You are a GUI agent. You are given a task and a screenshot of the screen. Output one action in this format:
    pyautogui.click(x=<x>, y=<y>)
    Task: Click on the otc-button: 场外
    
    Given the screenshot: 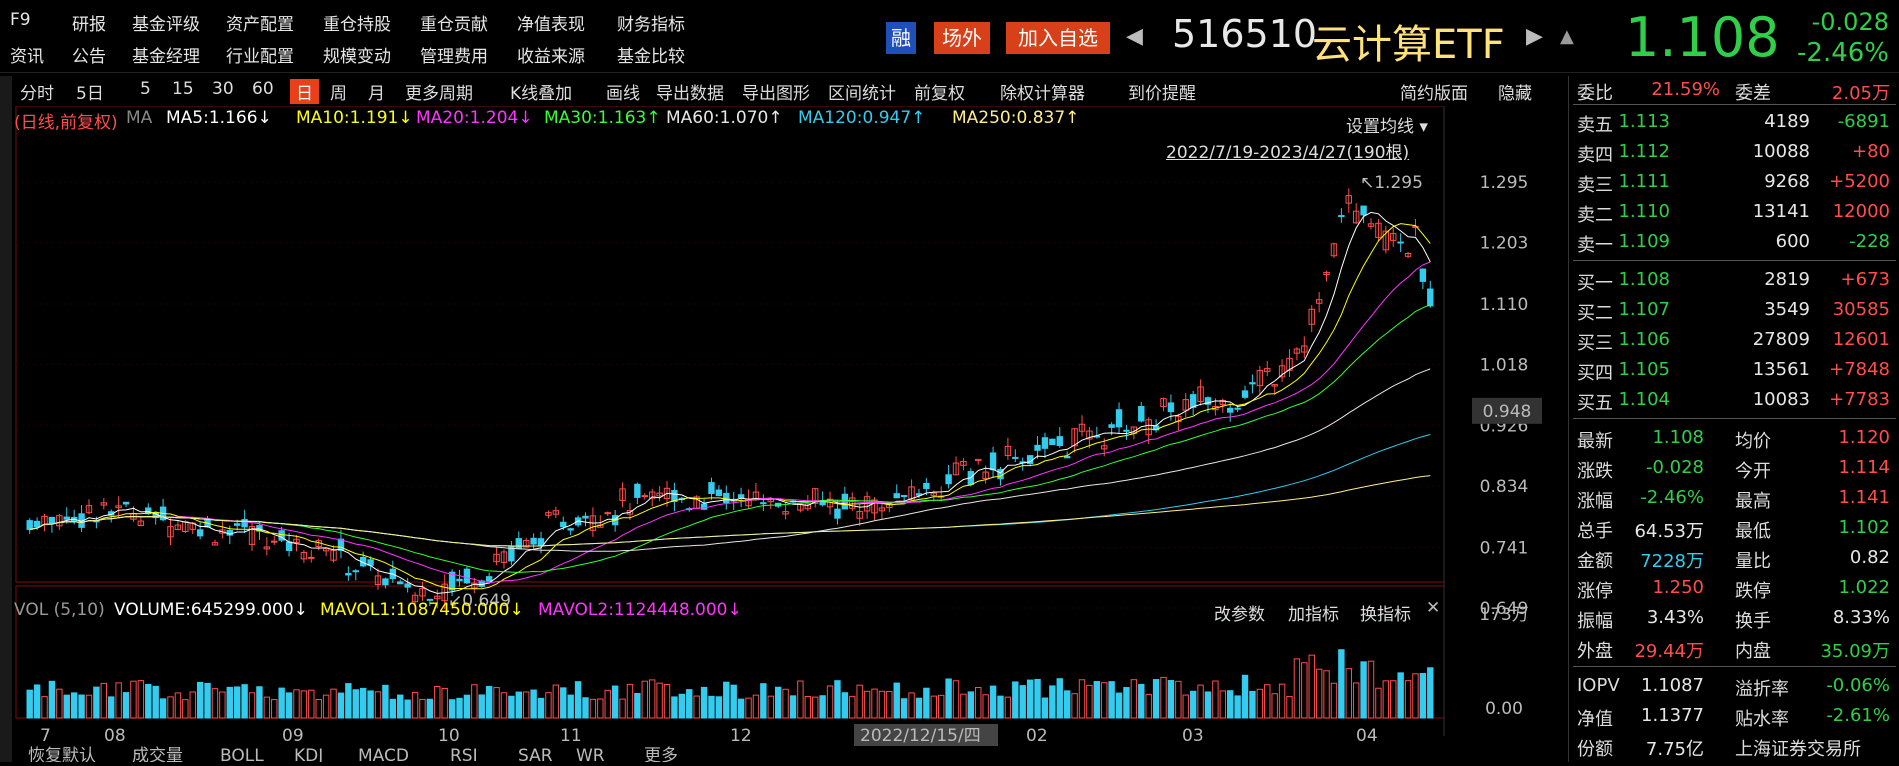 What is the action you would take?
    pyautogui.click(x=962, y=38)
    